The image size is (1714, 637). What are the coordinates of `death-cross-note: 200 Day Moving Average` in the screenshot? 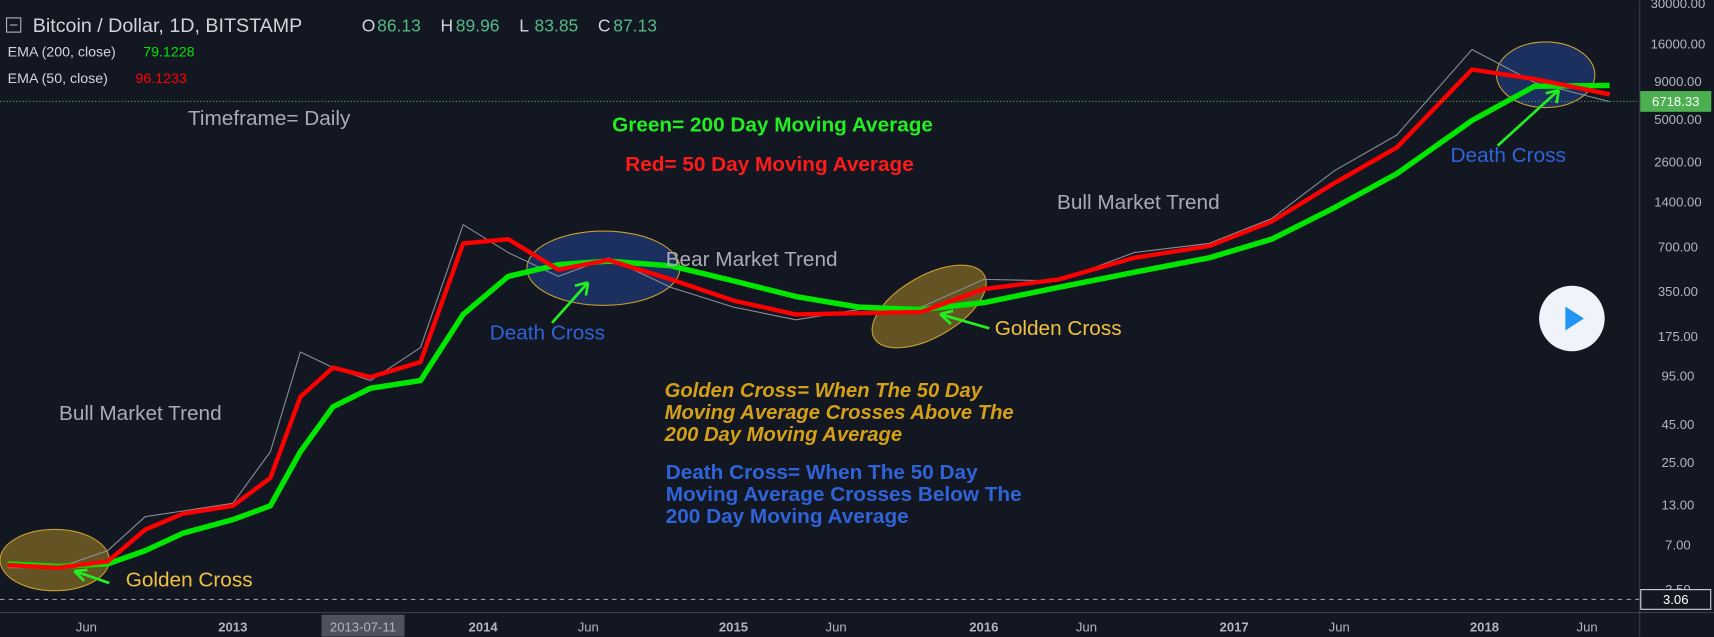 It's located at (787, 516).